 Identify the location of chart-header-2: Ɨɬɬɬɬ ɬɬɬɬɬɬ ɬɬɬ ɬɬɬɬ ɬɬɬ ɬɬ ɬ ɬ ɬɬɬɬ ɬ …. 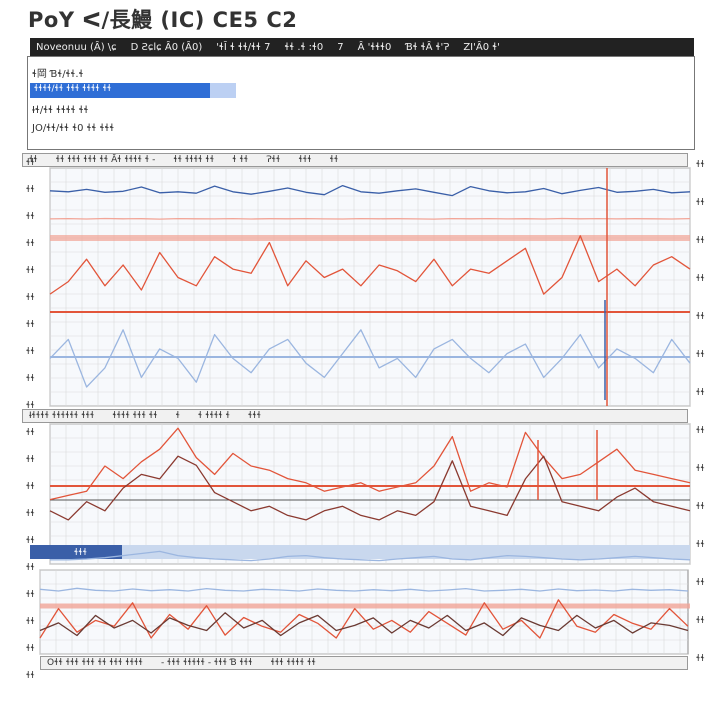
(355, 416).